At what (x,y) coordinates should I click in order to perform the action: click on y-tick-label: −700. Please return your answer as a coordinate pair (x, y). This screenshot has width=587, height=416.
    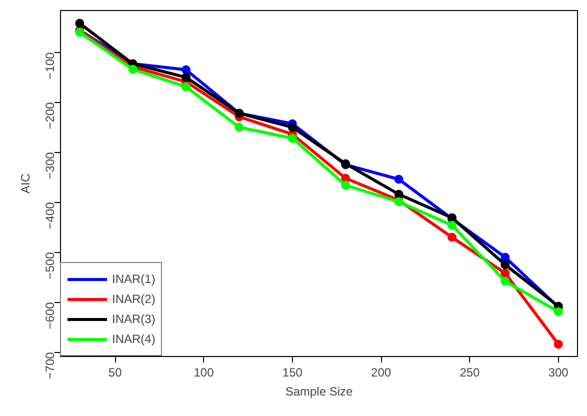
    Looking at the image, I should click on (50, 366).